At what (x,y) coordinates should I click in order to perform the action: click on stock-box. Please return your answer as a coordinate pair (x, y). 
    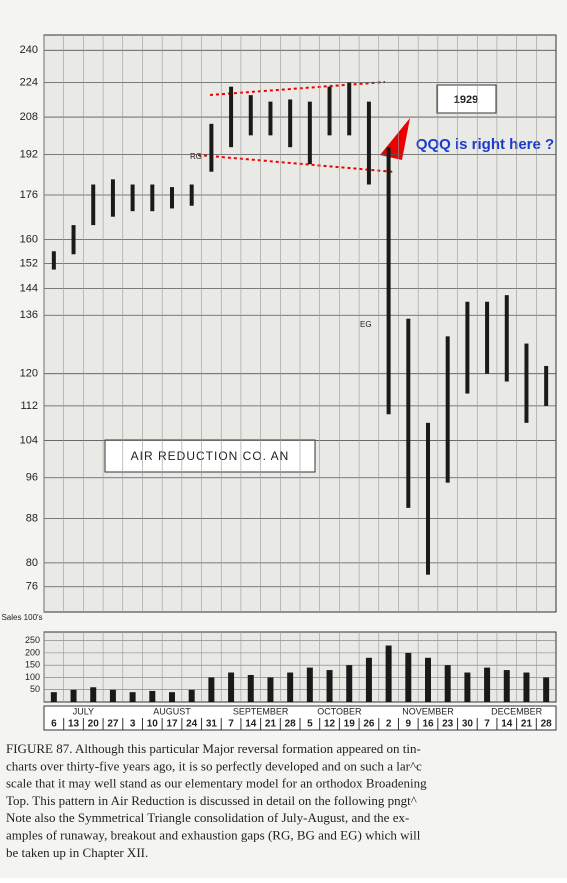
    Looking at the image, I should click on (210, 456).